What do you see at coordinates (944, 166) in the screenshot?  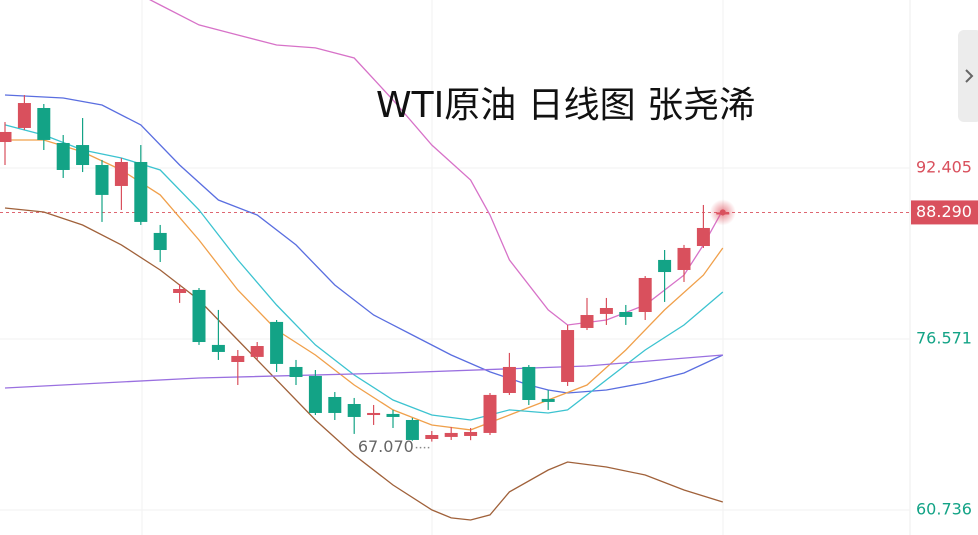 I see `y-tick-label: 92.405` at bounding box center [944, 166].